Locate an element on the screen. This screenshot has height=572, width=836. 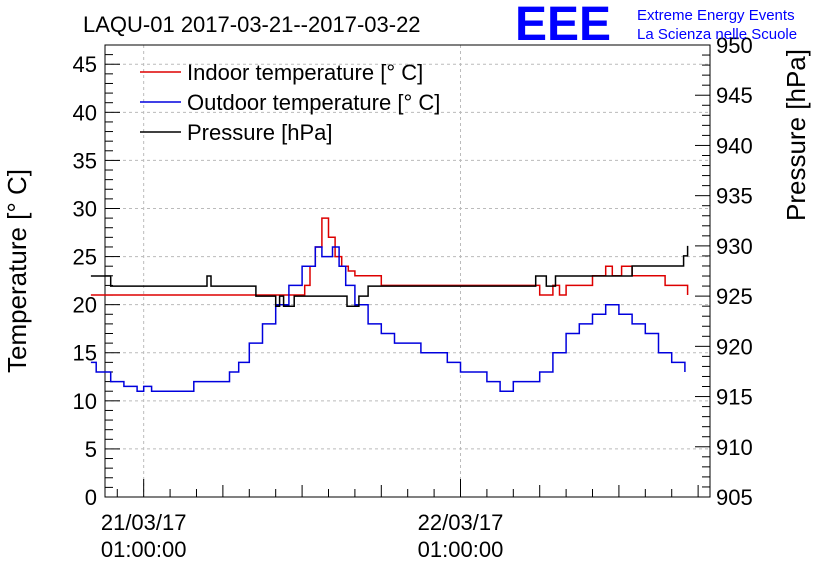
right-tick-label: 920 is located at coordinates (734, 346).